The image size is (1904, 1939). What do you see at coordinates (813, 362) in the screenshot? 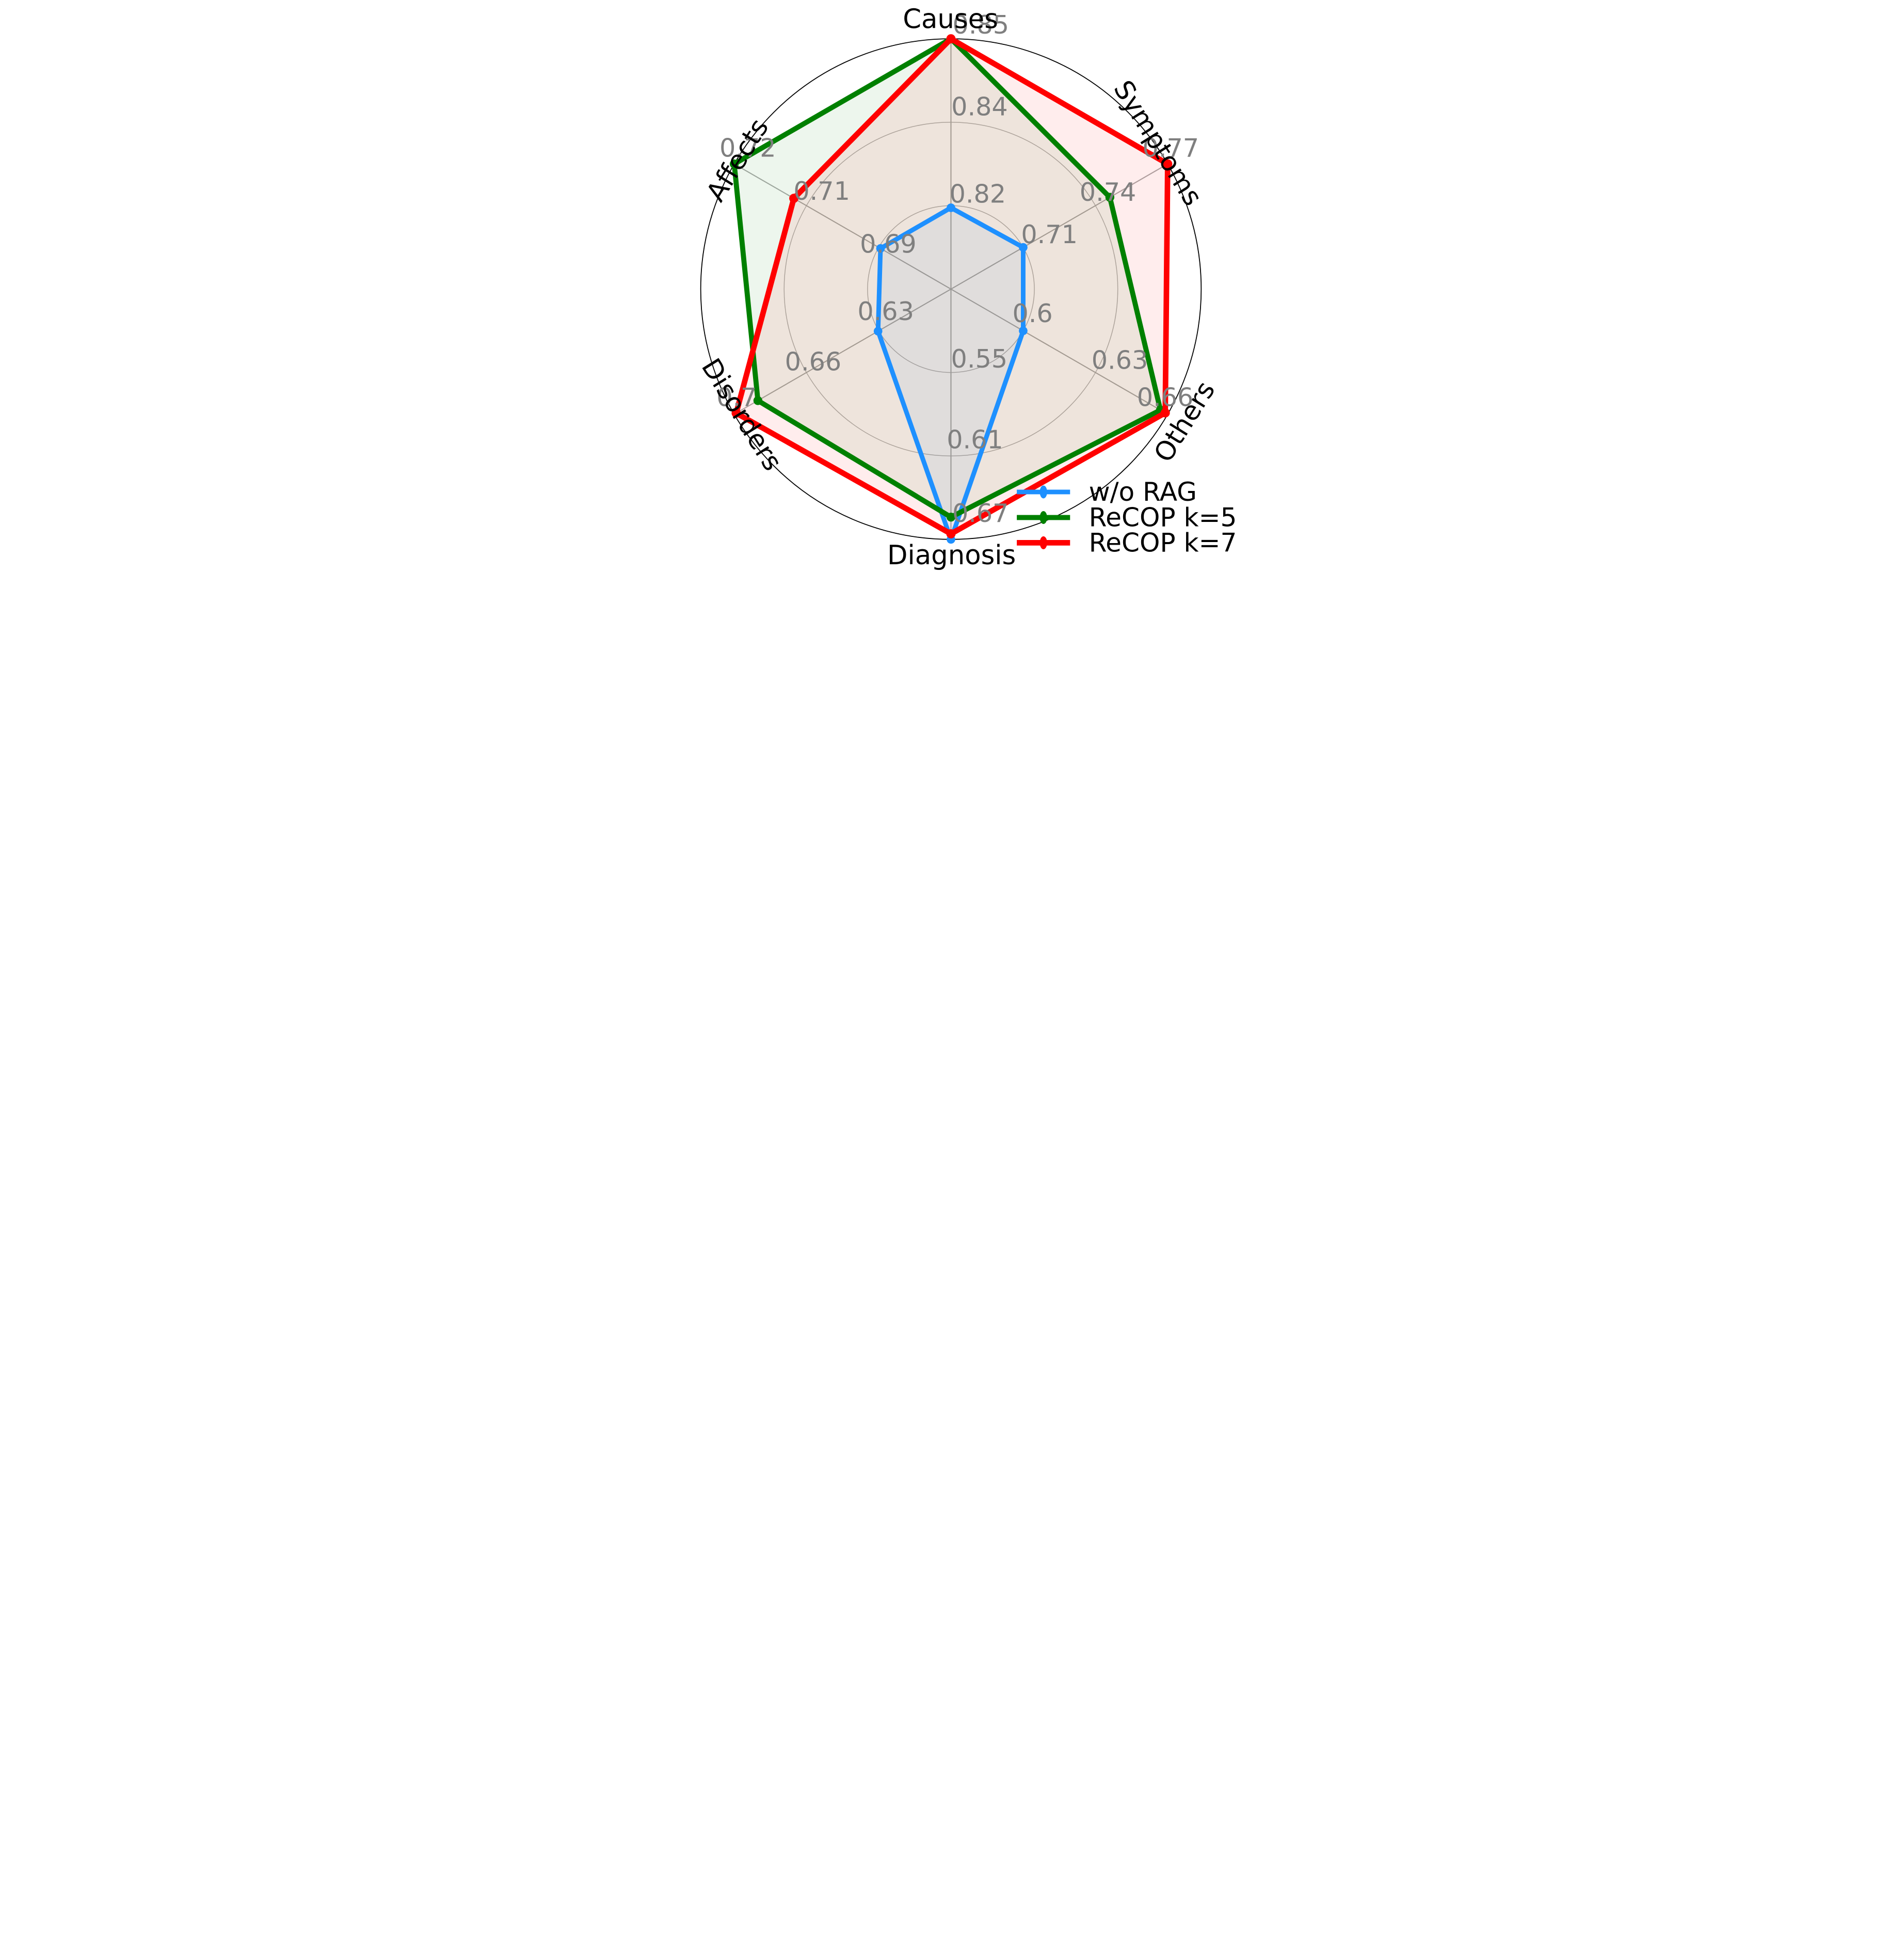
I see `tick-label-disorders-2: 0.66` at bounding box center [813, 362].